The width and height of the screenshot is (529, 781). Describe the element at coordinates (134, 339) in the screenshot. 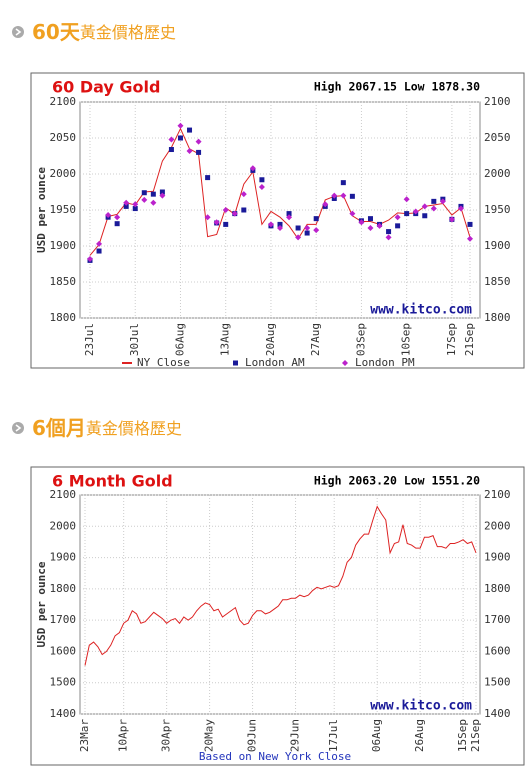

I see `x-tick-label: 30Jul` at that location.